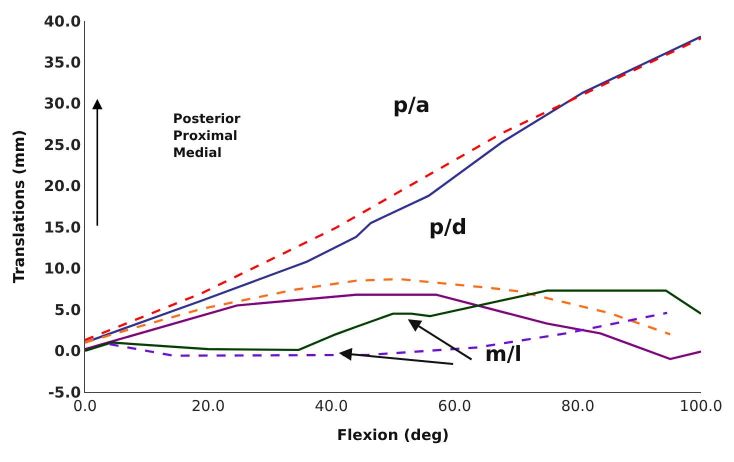 The image size is (734, 462). What do you see at coordinates (62, 145) in the screenshot?
I see `y-tick-label: 25.0` at bounding box center [62, 145].